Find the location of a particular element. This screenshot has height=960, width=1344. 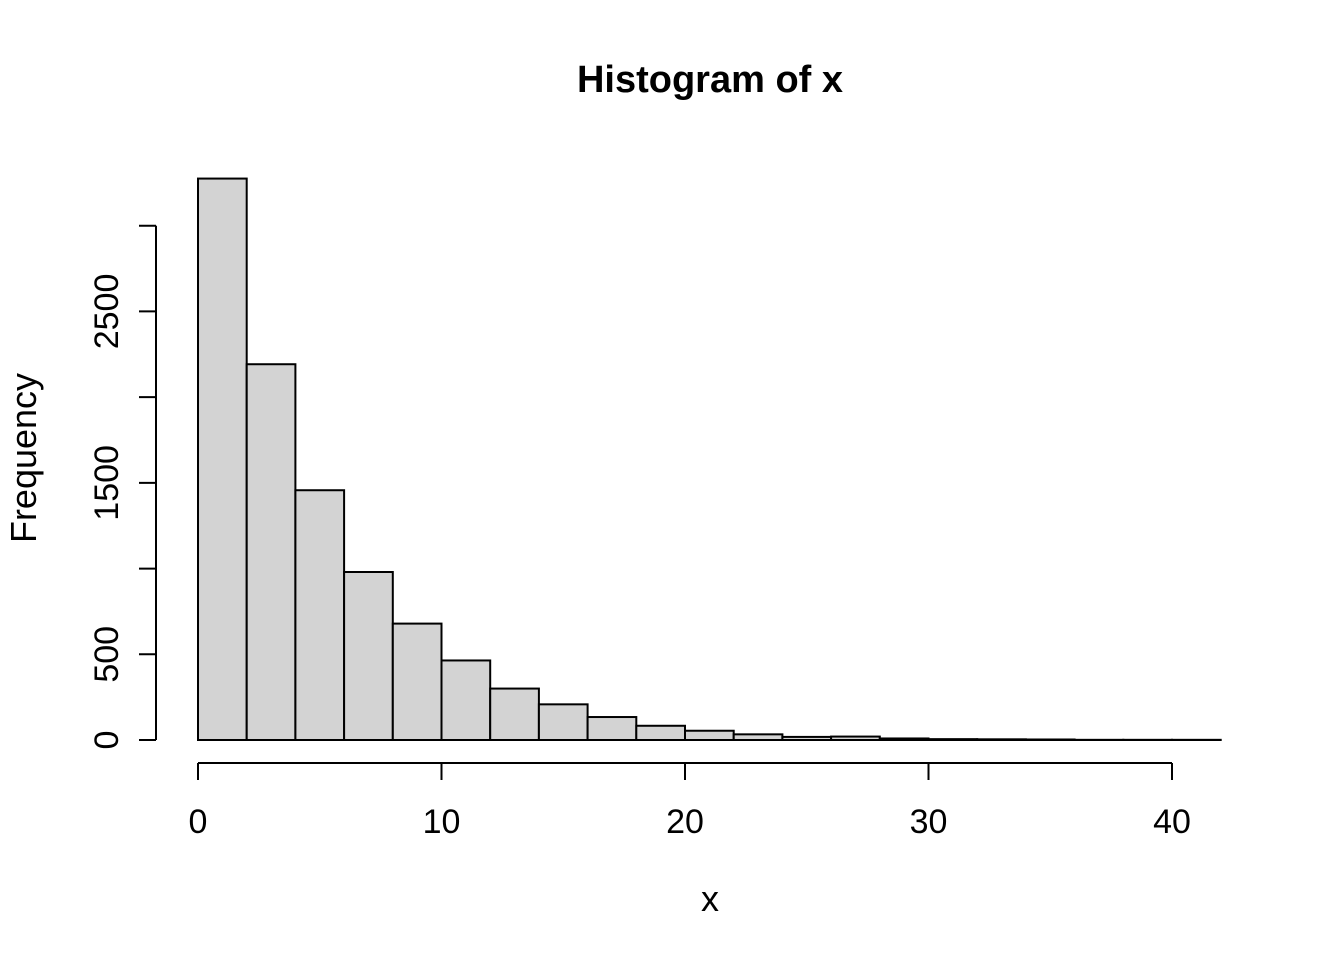

chart-title: Histogram of x is located at coordinates (710, 80).